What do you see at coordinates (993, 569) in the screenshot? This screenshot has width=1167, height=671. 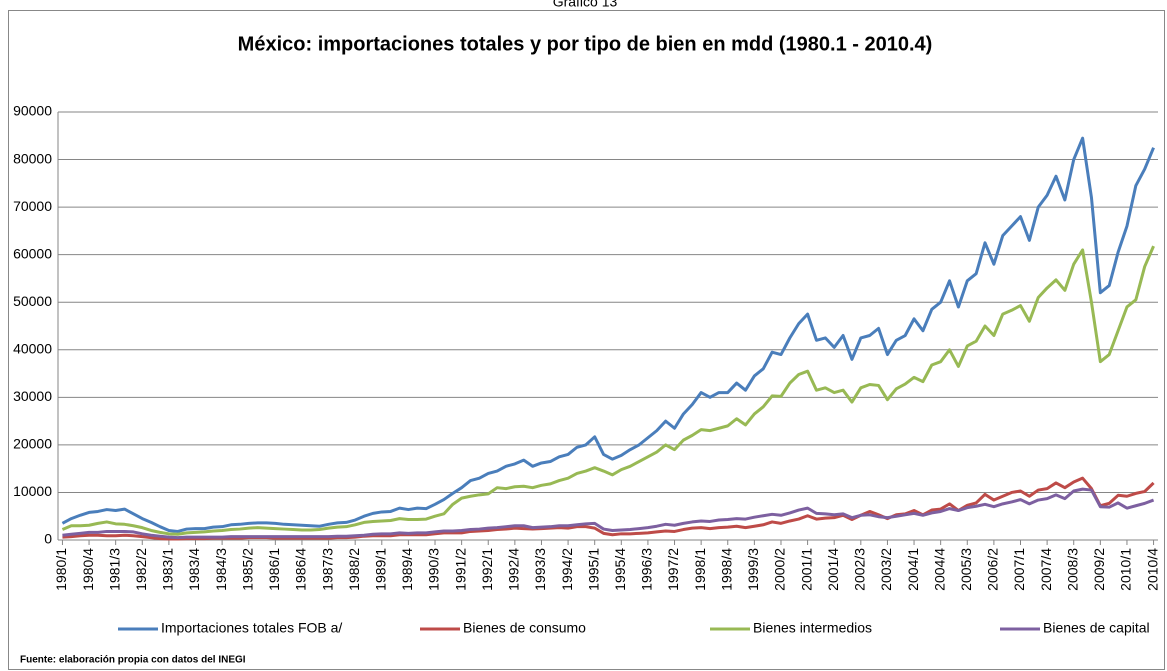 I see `x-tick-label: 2006/2` at bounding box center [993, 569].